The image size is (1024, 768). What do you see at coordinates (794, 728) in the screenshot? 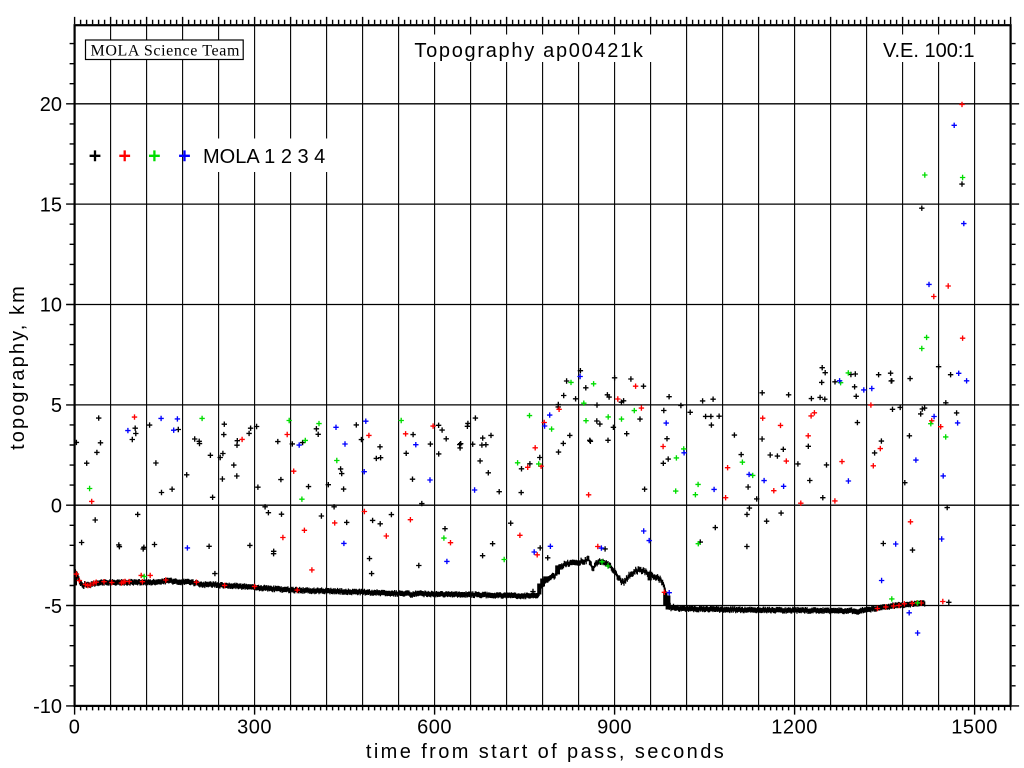
I see `svg-text: 1200` at bounding box center [794, 728].